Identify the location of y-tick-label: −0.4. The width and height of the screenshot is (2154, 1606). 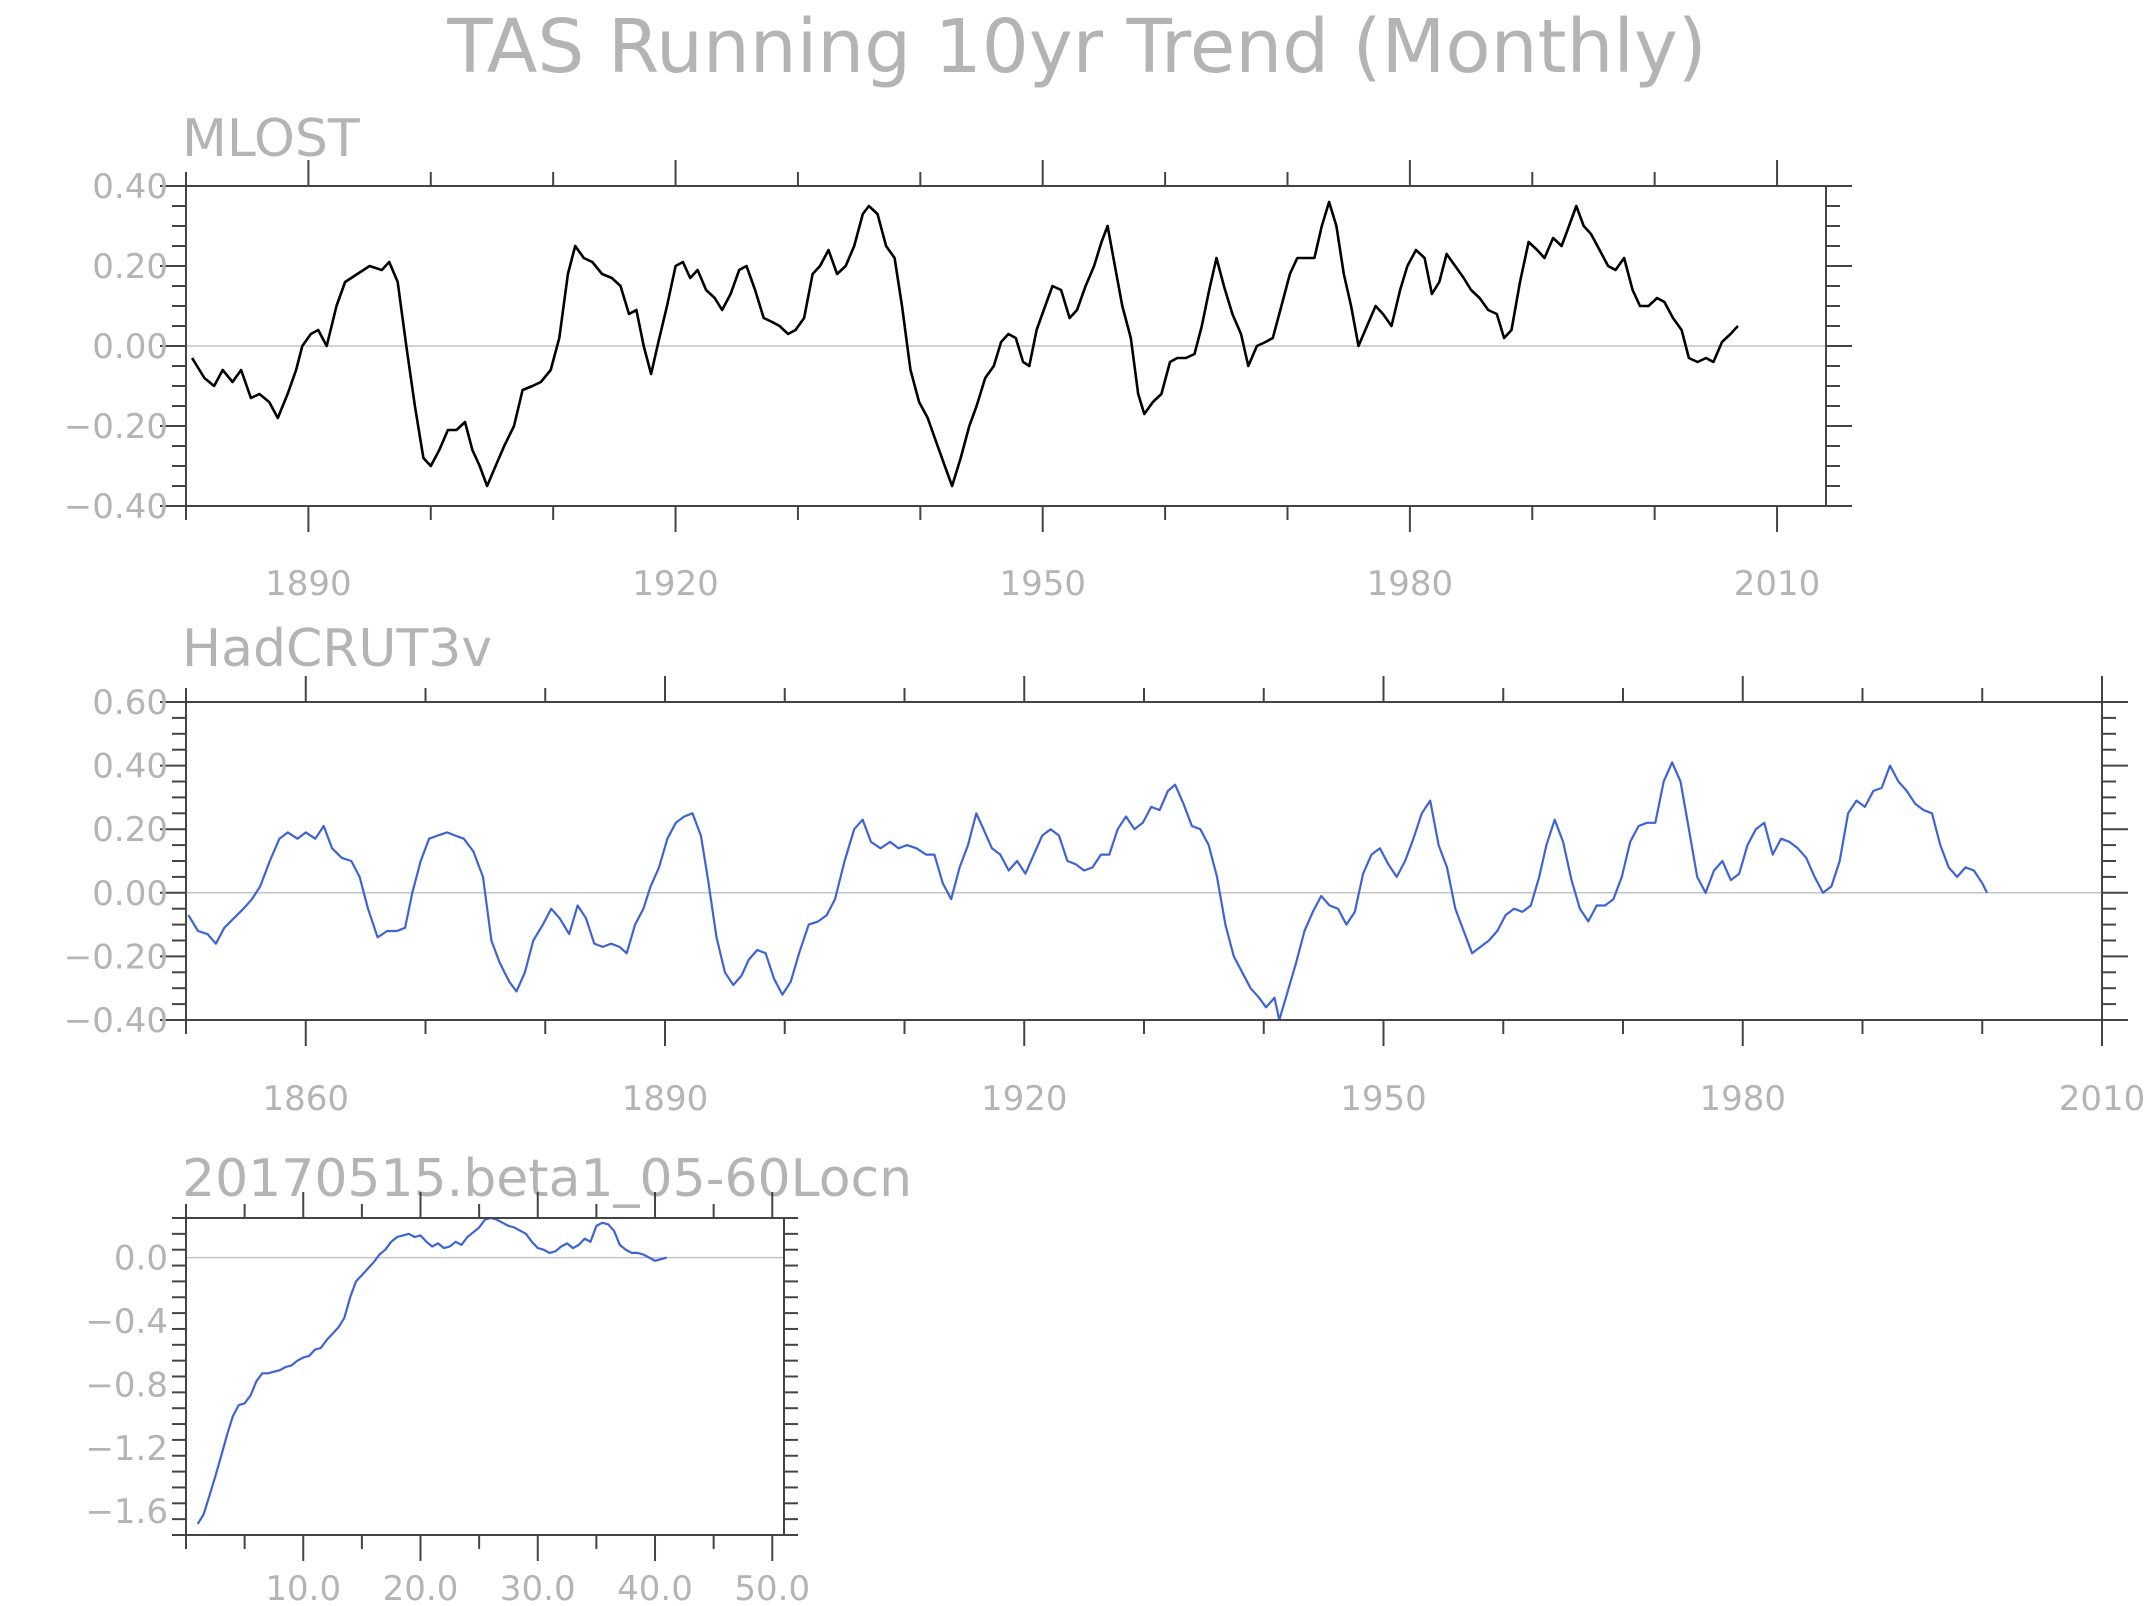
(126, 1322).